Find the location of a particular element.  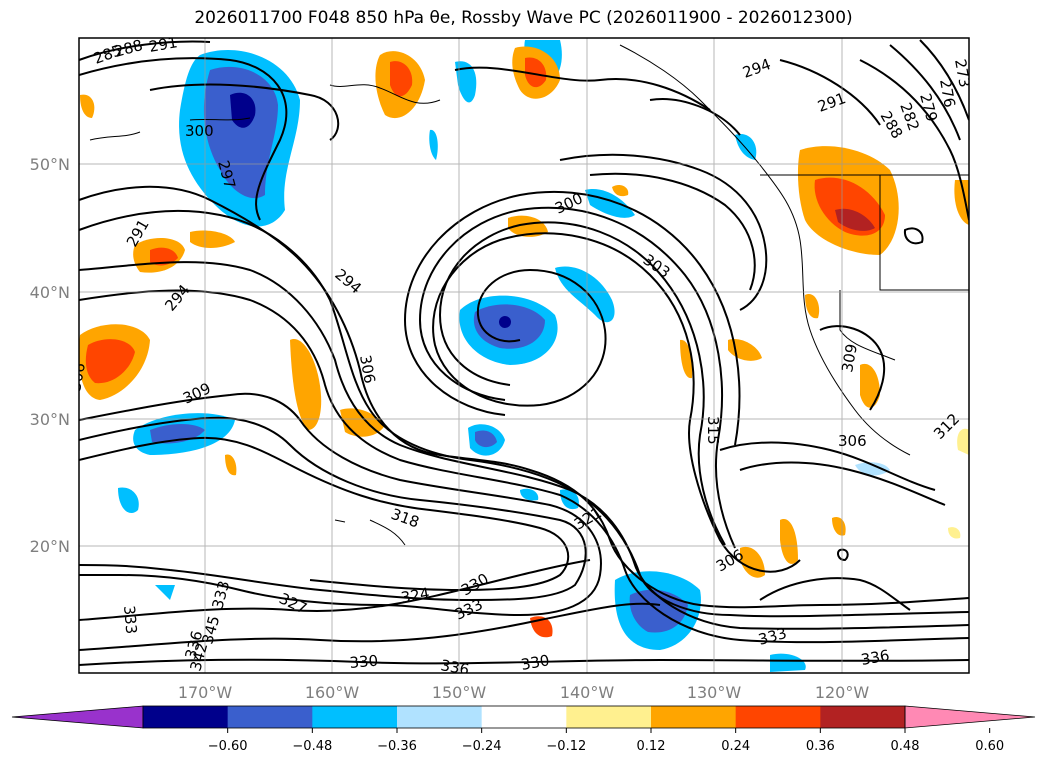

lon-label: 130°W is located at coordinates (714, 692).